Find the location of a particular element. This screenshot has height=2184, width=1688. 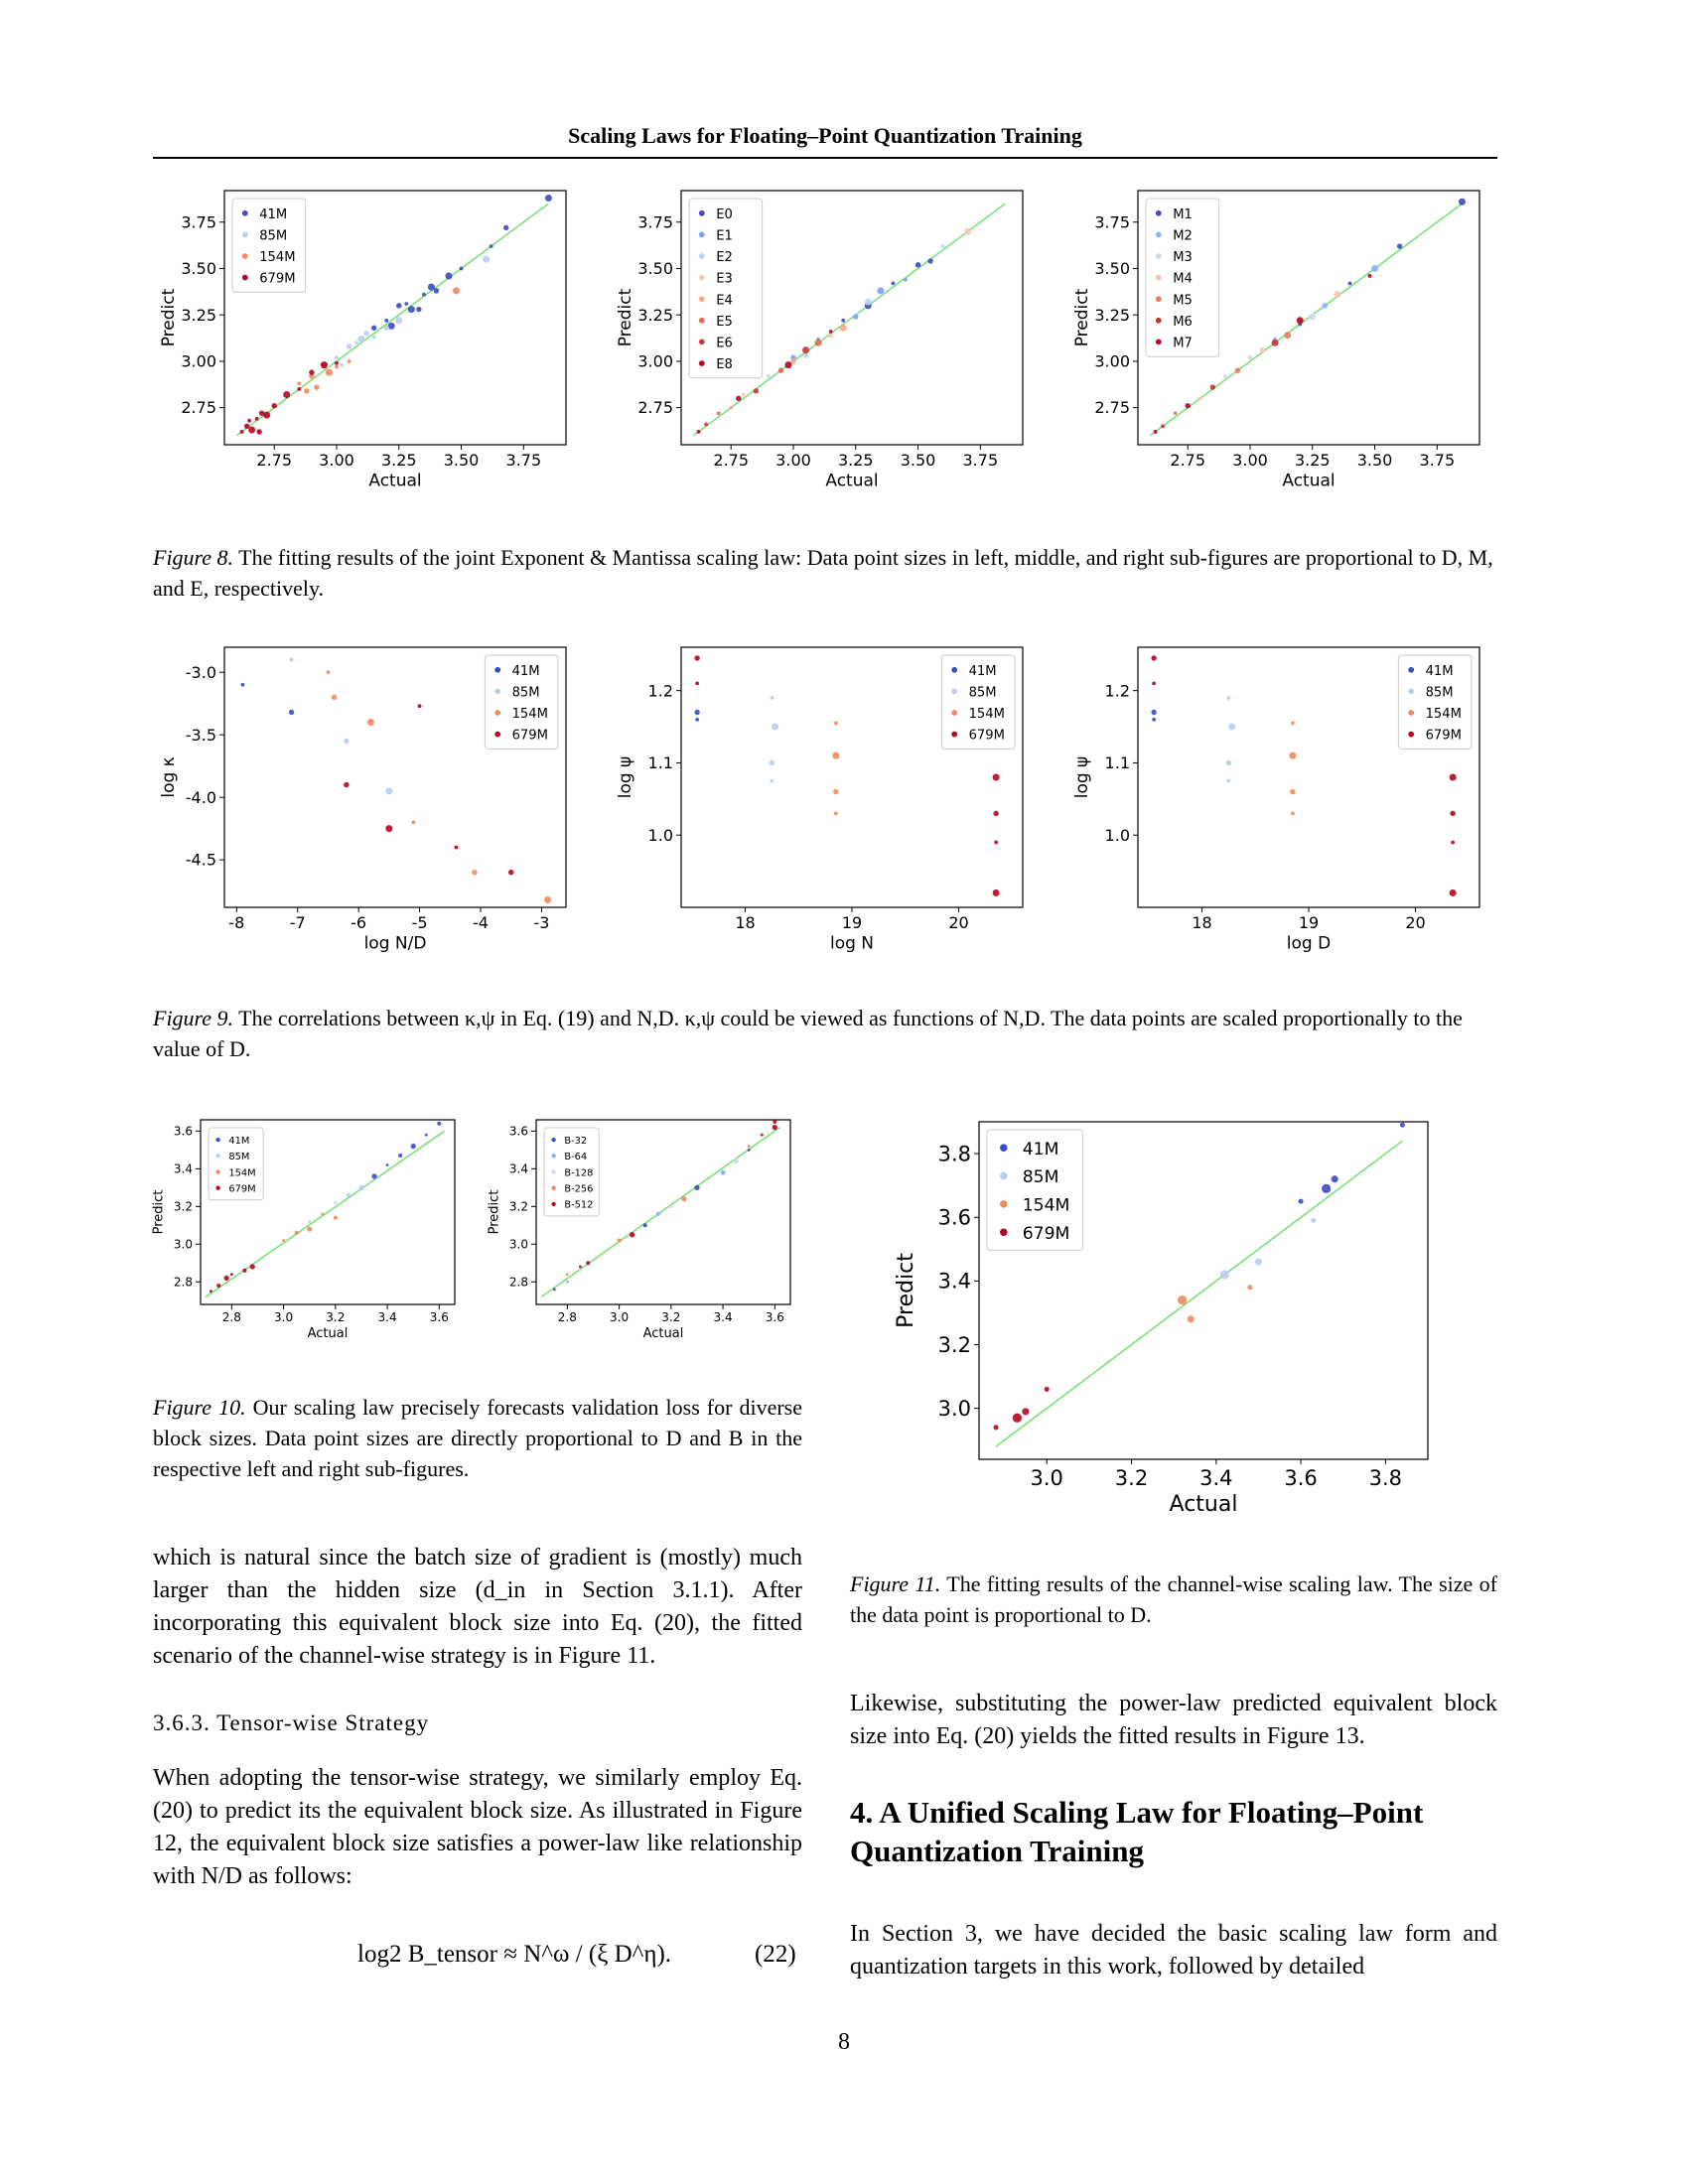

figure-8-label: Figure 8. is located at coordinates (193, 557).